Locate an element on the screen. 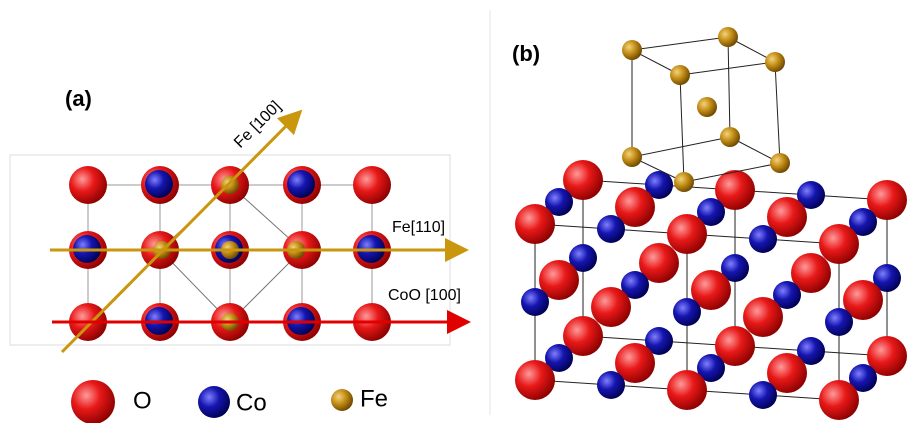  legend-o-icon is located at coordinates (93, 401).